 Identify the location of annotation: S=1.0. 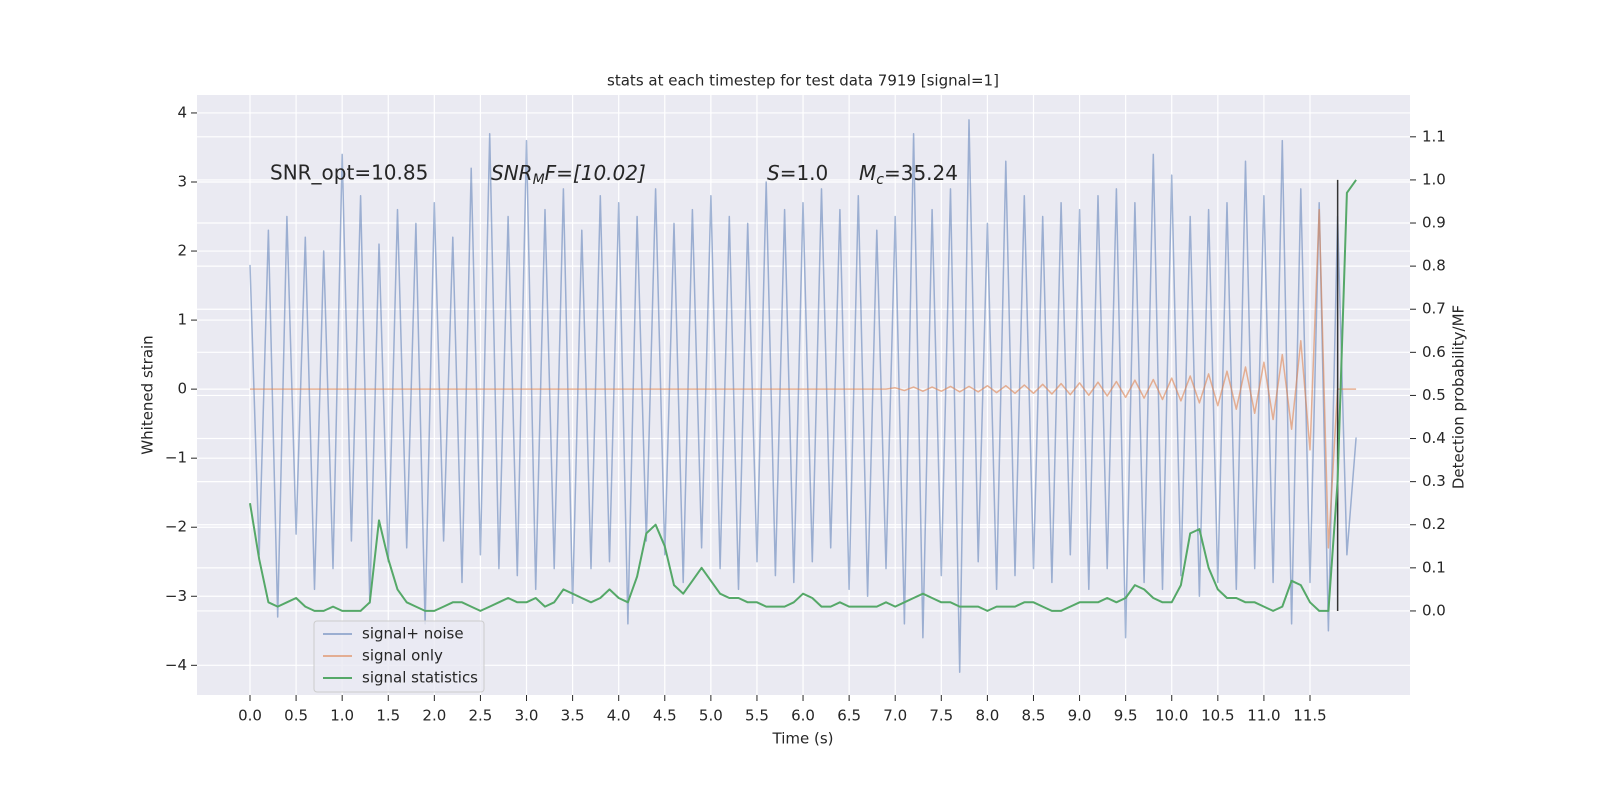
(797, 173).